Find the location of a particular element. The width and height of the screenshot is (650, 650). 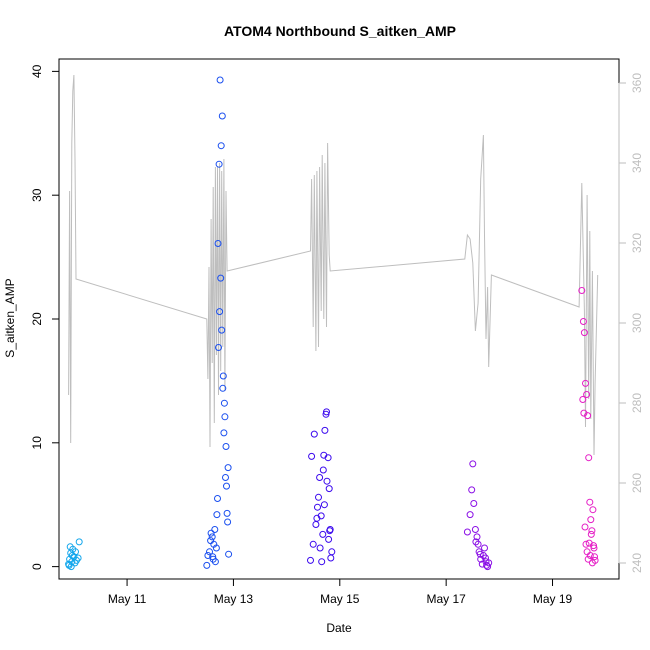

x-axis: May 11 May 13 May 15 May 17 May 19 is located at coordinates (340, 592).